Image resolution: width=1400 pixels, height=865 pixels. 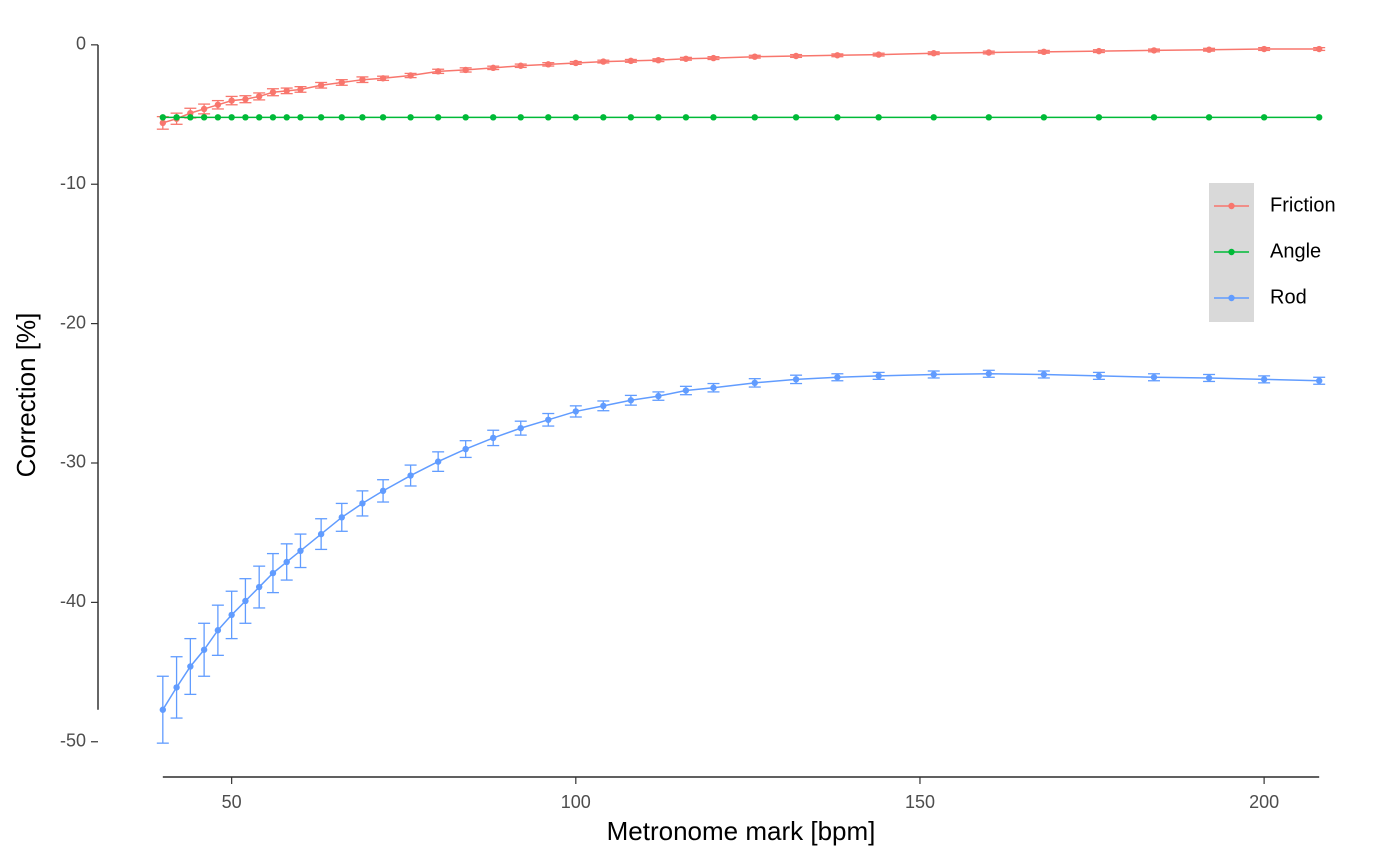 What do you see at coordinates (920, 802) in the screenshot?
I see `x-tick-label: 150` at bounding box center [920, 802].